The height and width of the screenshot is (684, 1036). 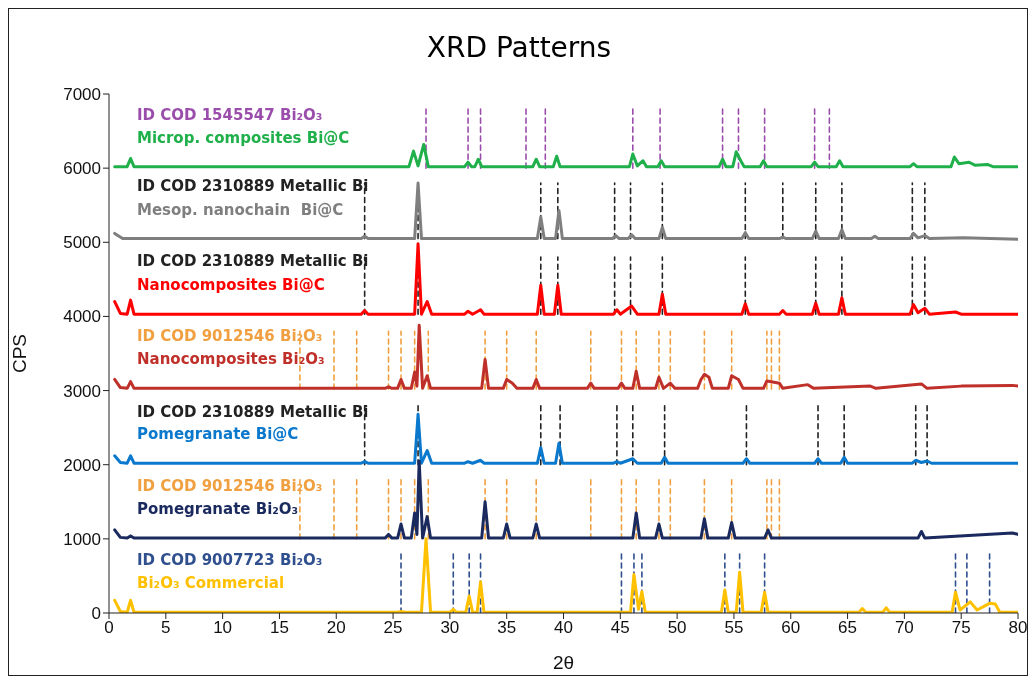 What do you see at coordinates (519, 47) in the screenshot?
I see `chart-title: XRD Patterns` at bounding box center [519, 47].